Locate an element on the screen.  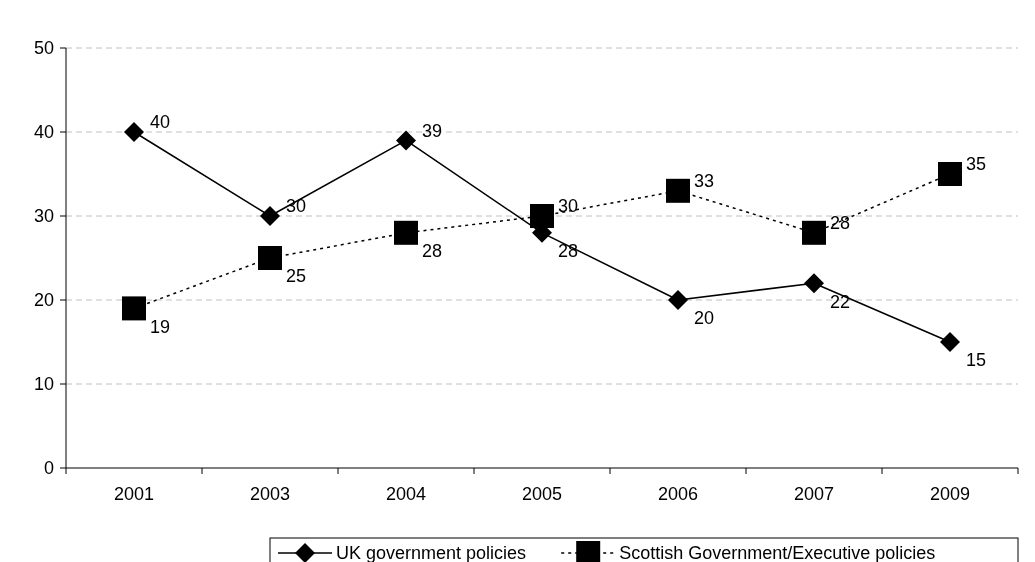
data-label: 15 is located at coordinates (976, 360).